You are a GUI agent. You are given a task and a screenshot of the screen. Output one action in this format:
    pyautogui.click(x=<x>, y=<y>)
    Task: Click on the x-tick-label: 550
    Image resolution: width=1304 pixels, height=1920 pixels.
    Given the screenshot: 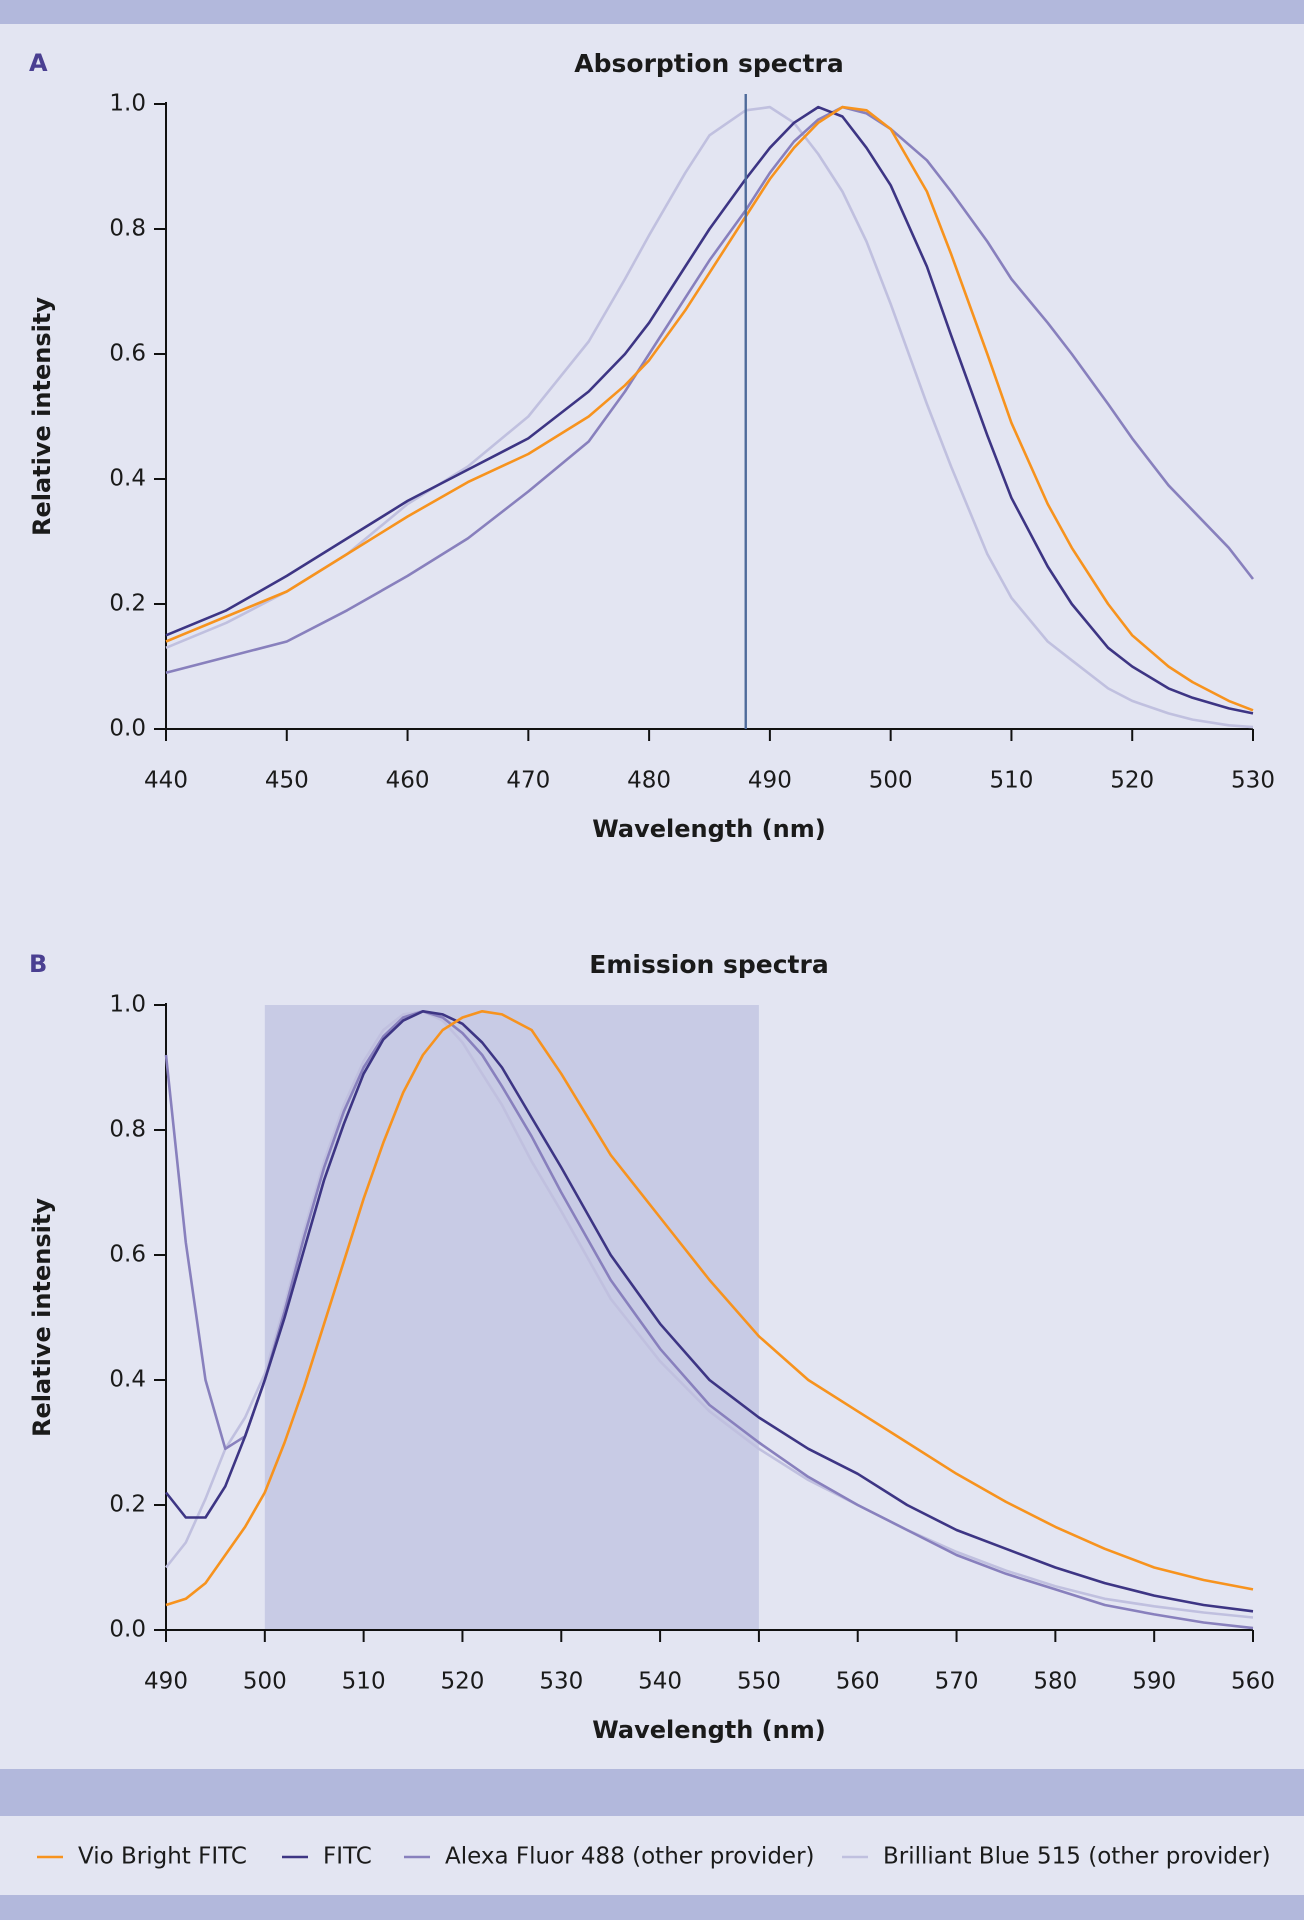 What is the action you would take?
    pyautogui.click(x=759, y=1682)
    